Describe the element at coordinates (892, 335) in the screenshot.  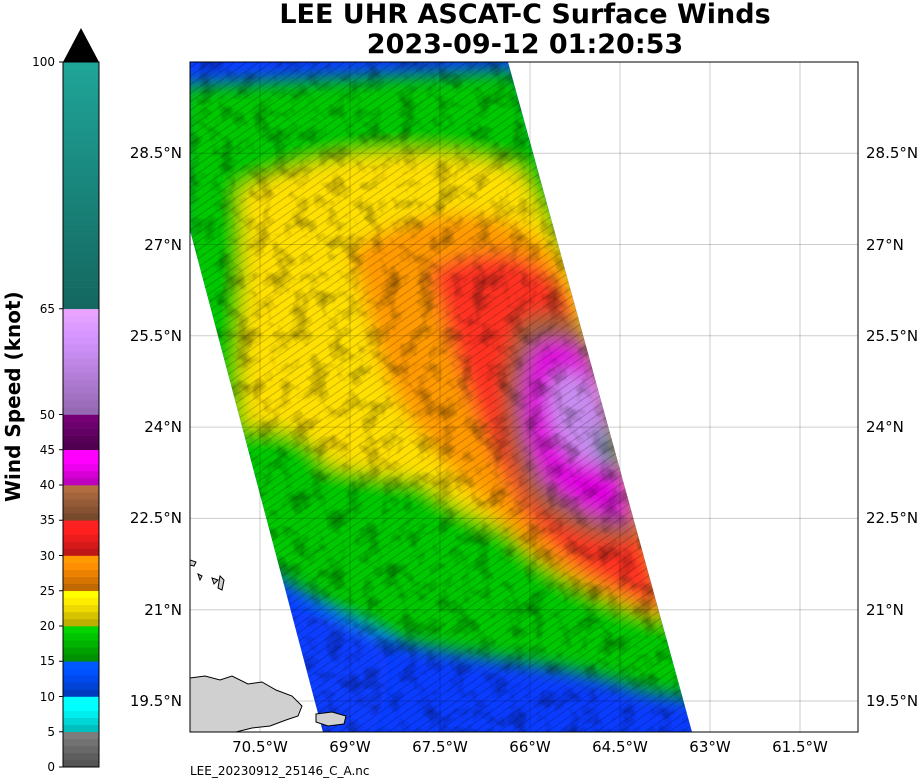
I see `latitude-label-right: 25.5°N` at that location.